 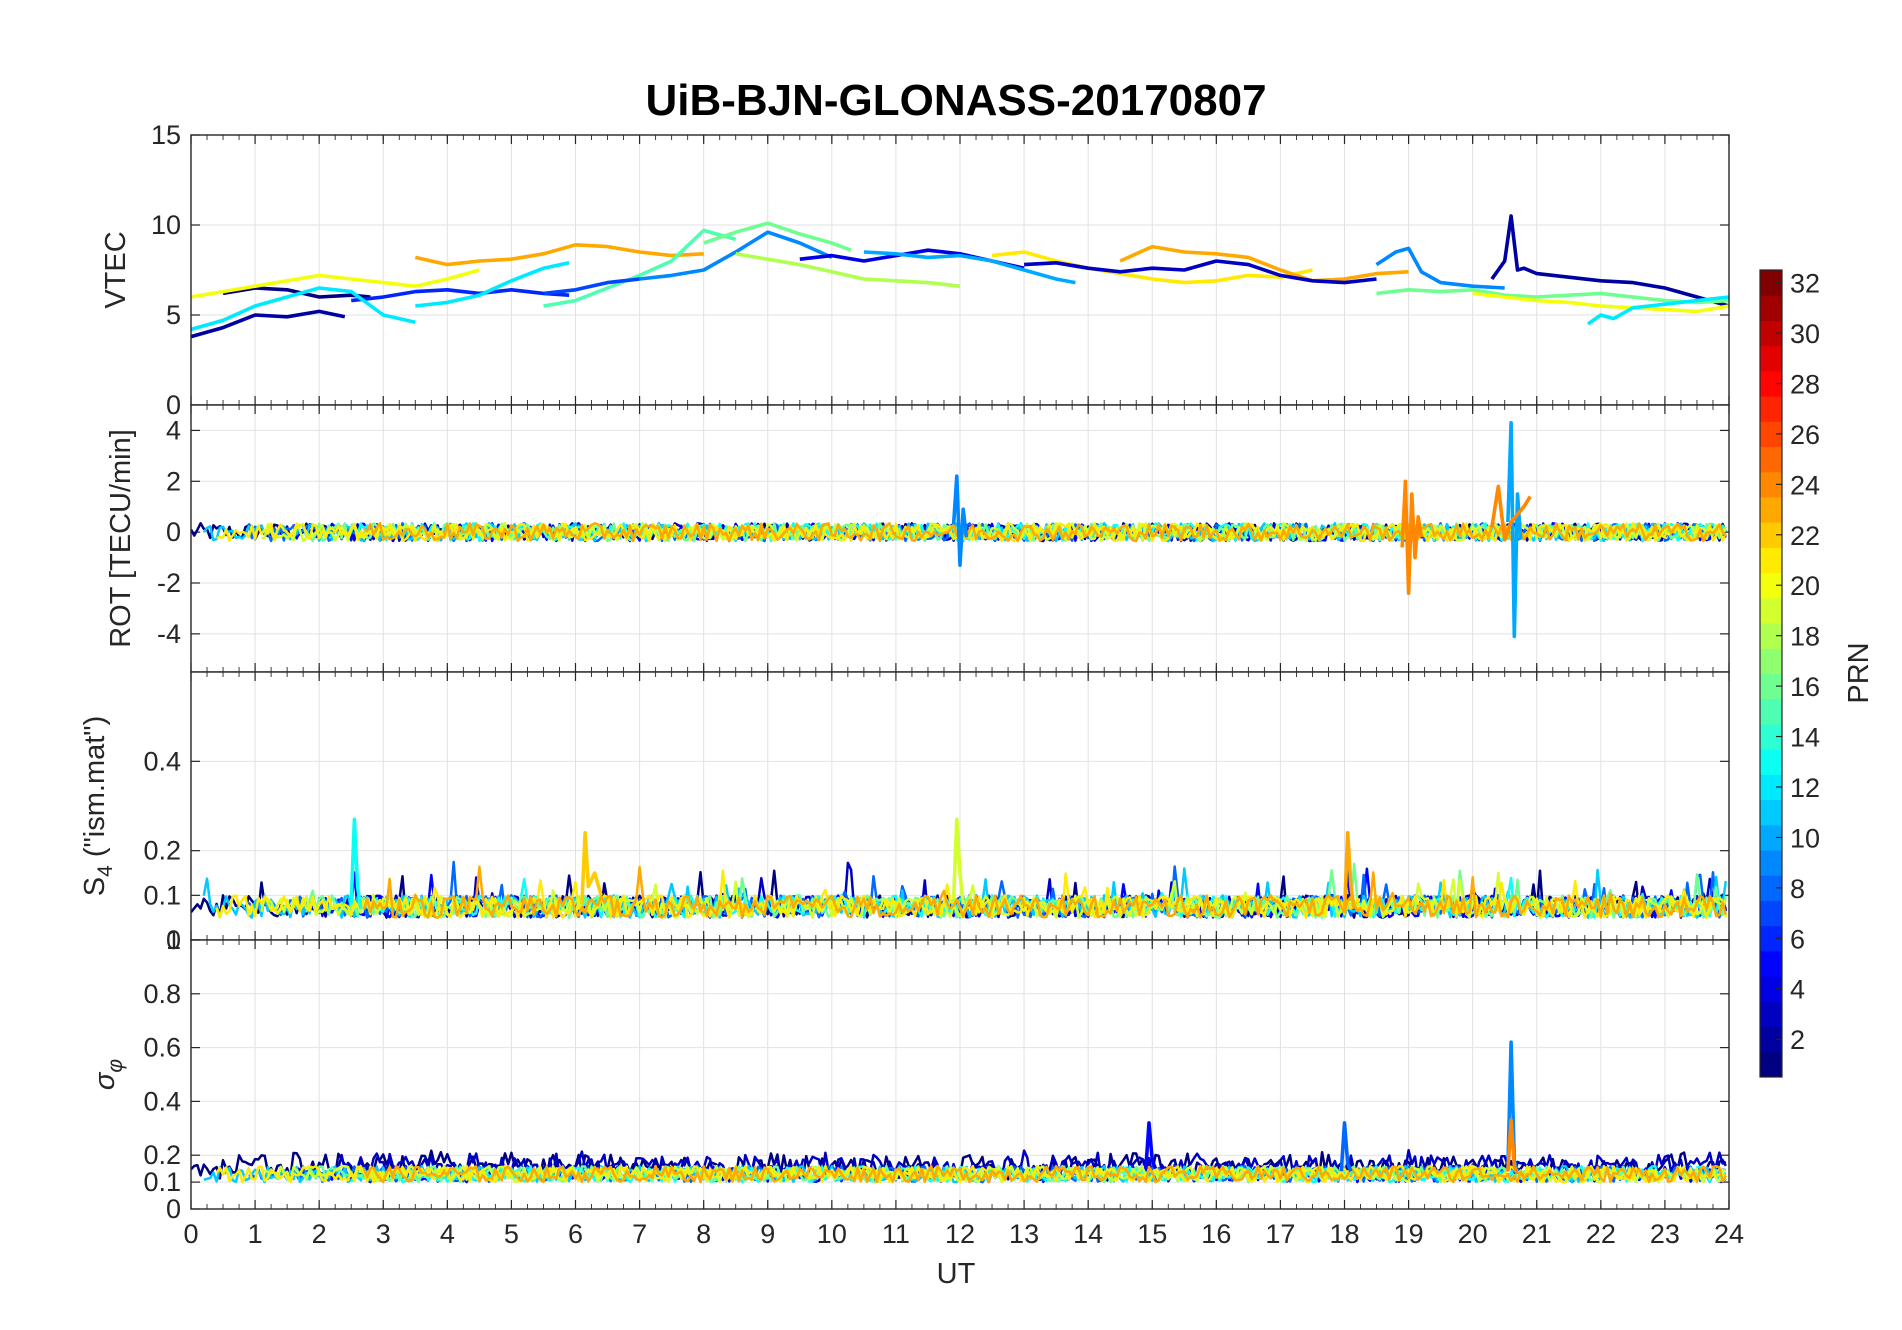 I want to click on y-axis-label-main: σ, so click(x=105, y=1080).